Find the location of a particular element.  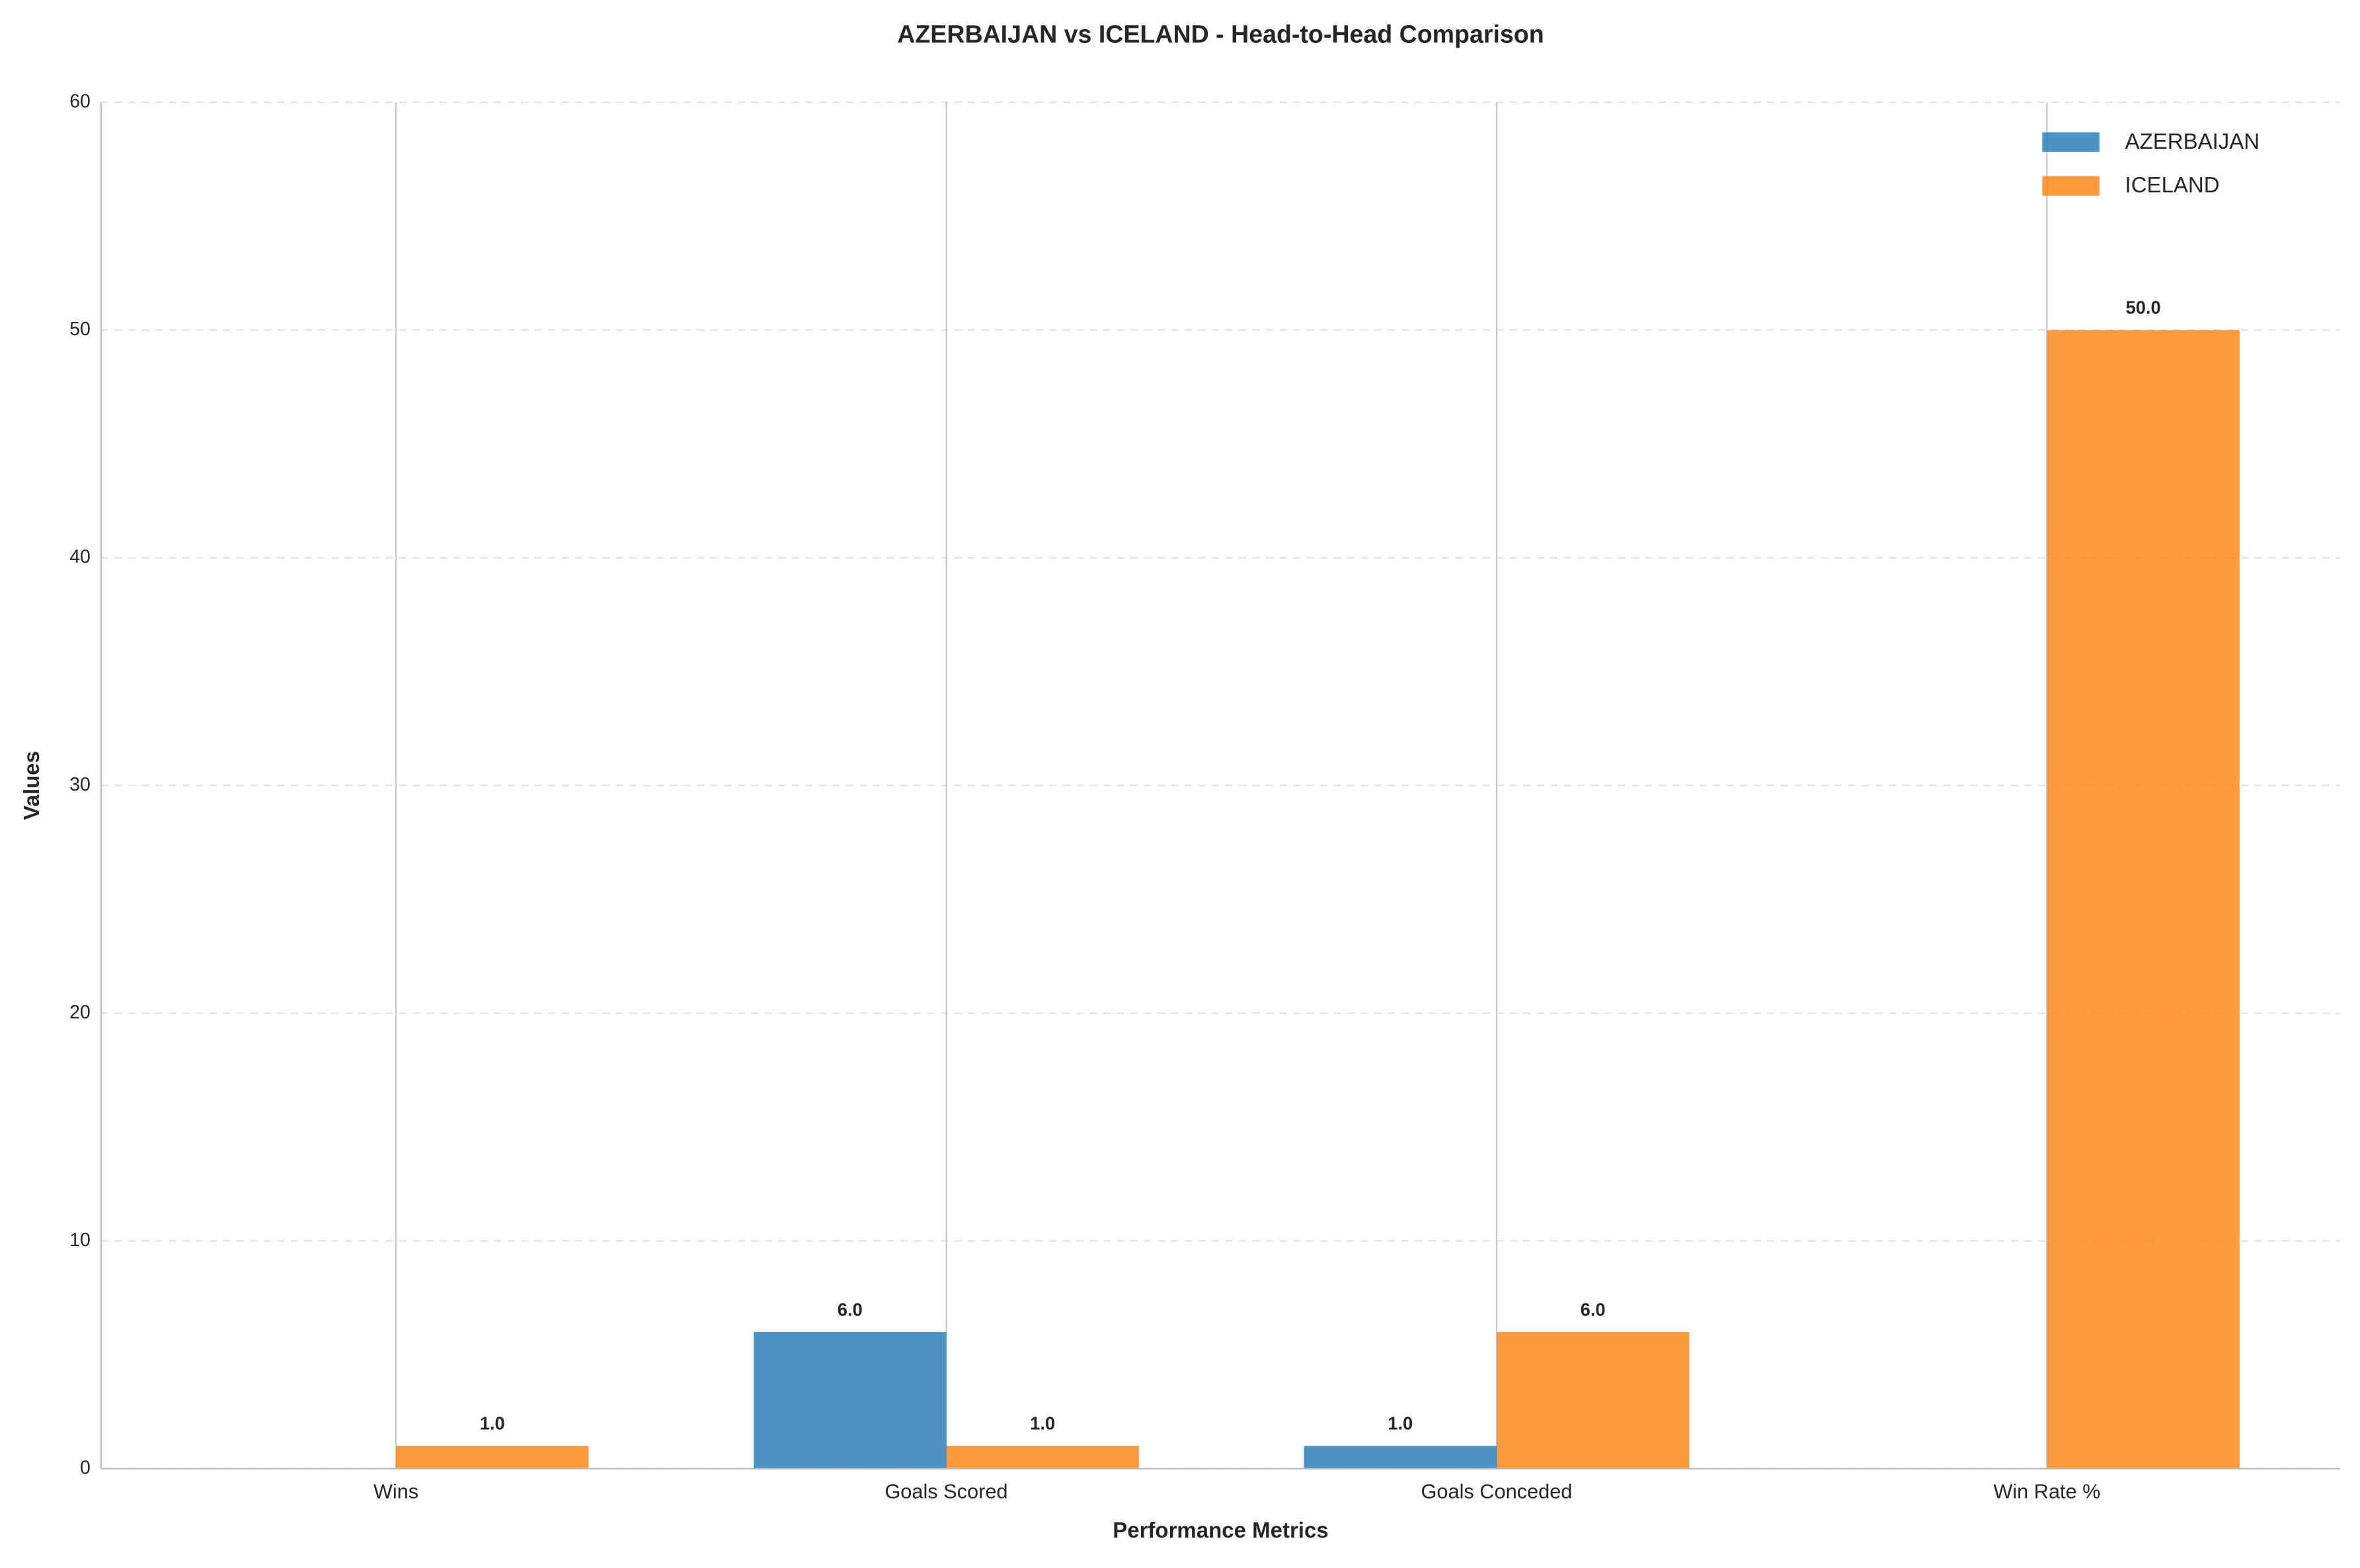

y-tick-label: 10 is located at coordinates (80, 1240).